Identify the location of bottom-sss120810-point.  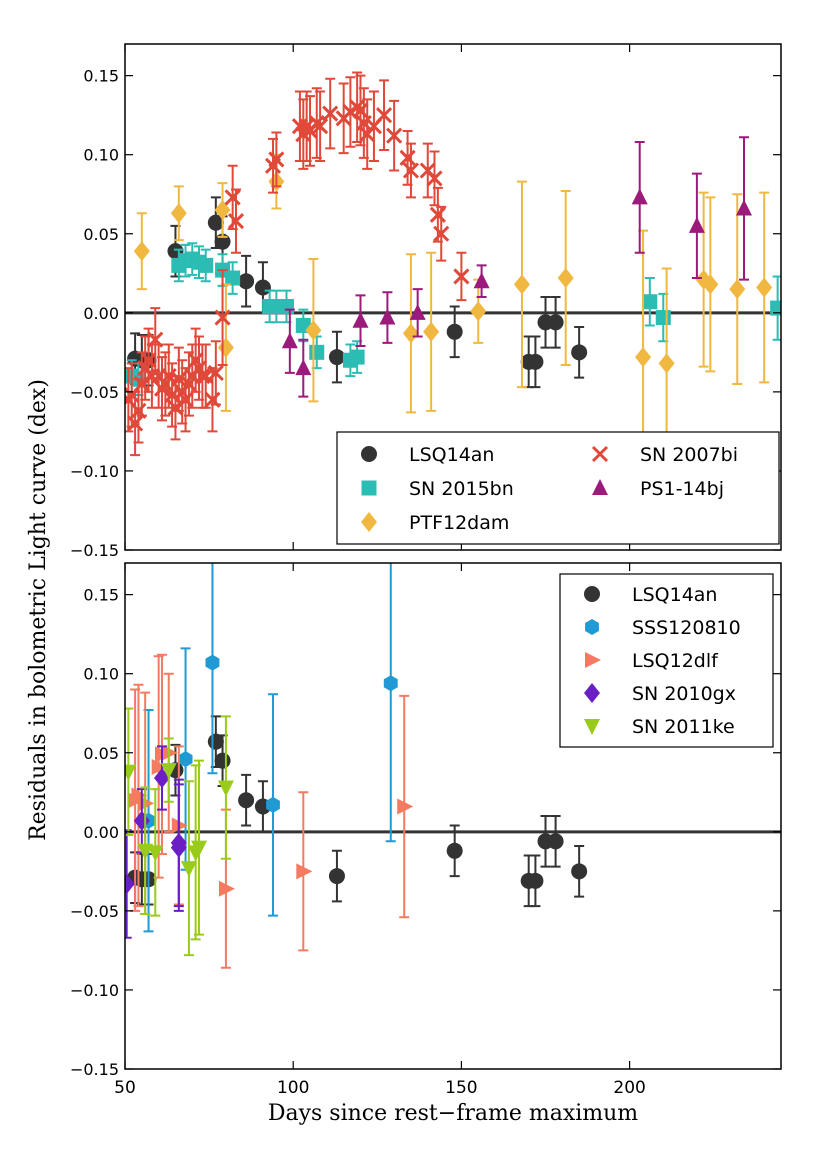
(273, 804).